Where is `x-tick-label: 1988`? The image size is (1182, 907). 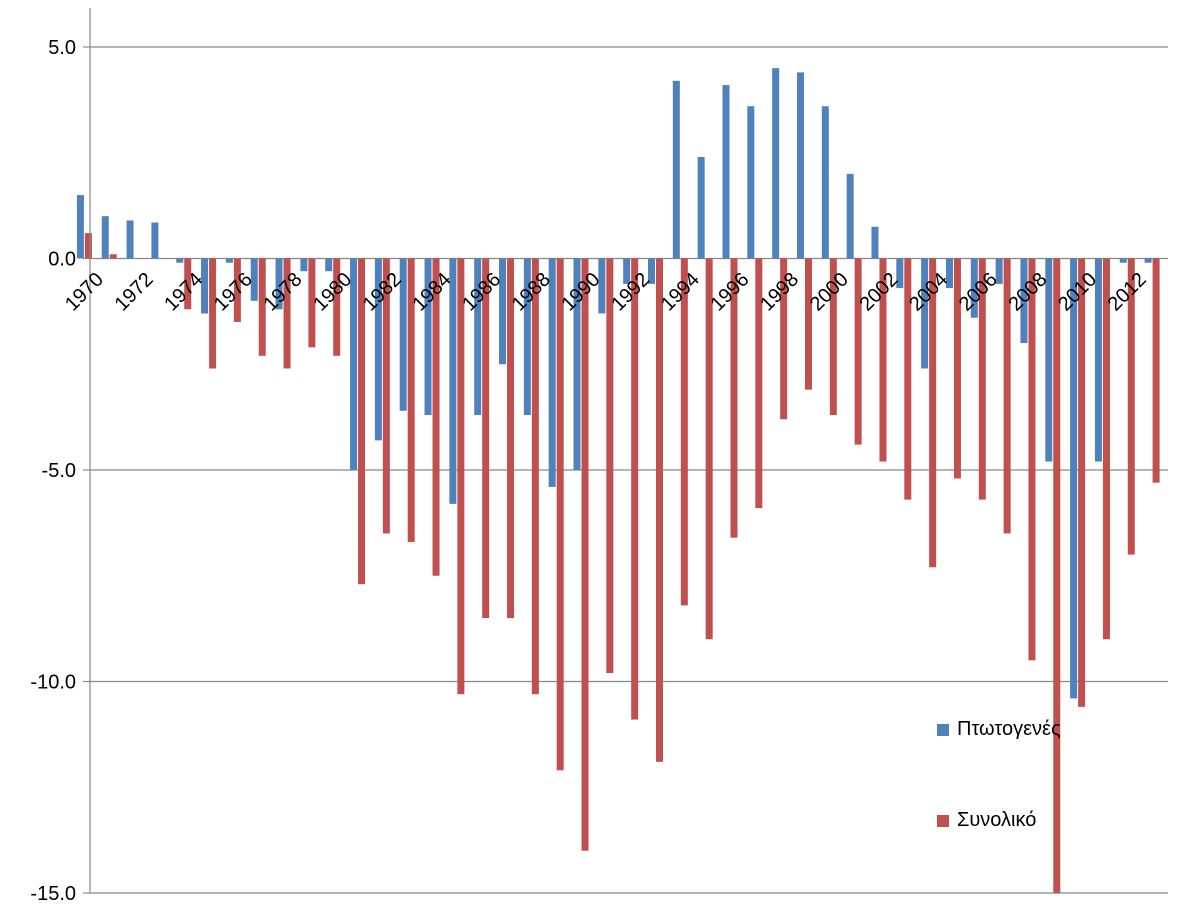
x-tick-label: 1988 is located at coordinates (531, 291).